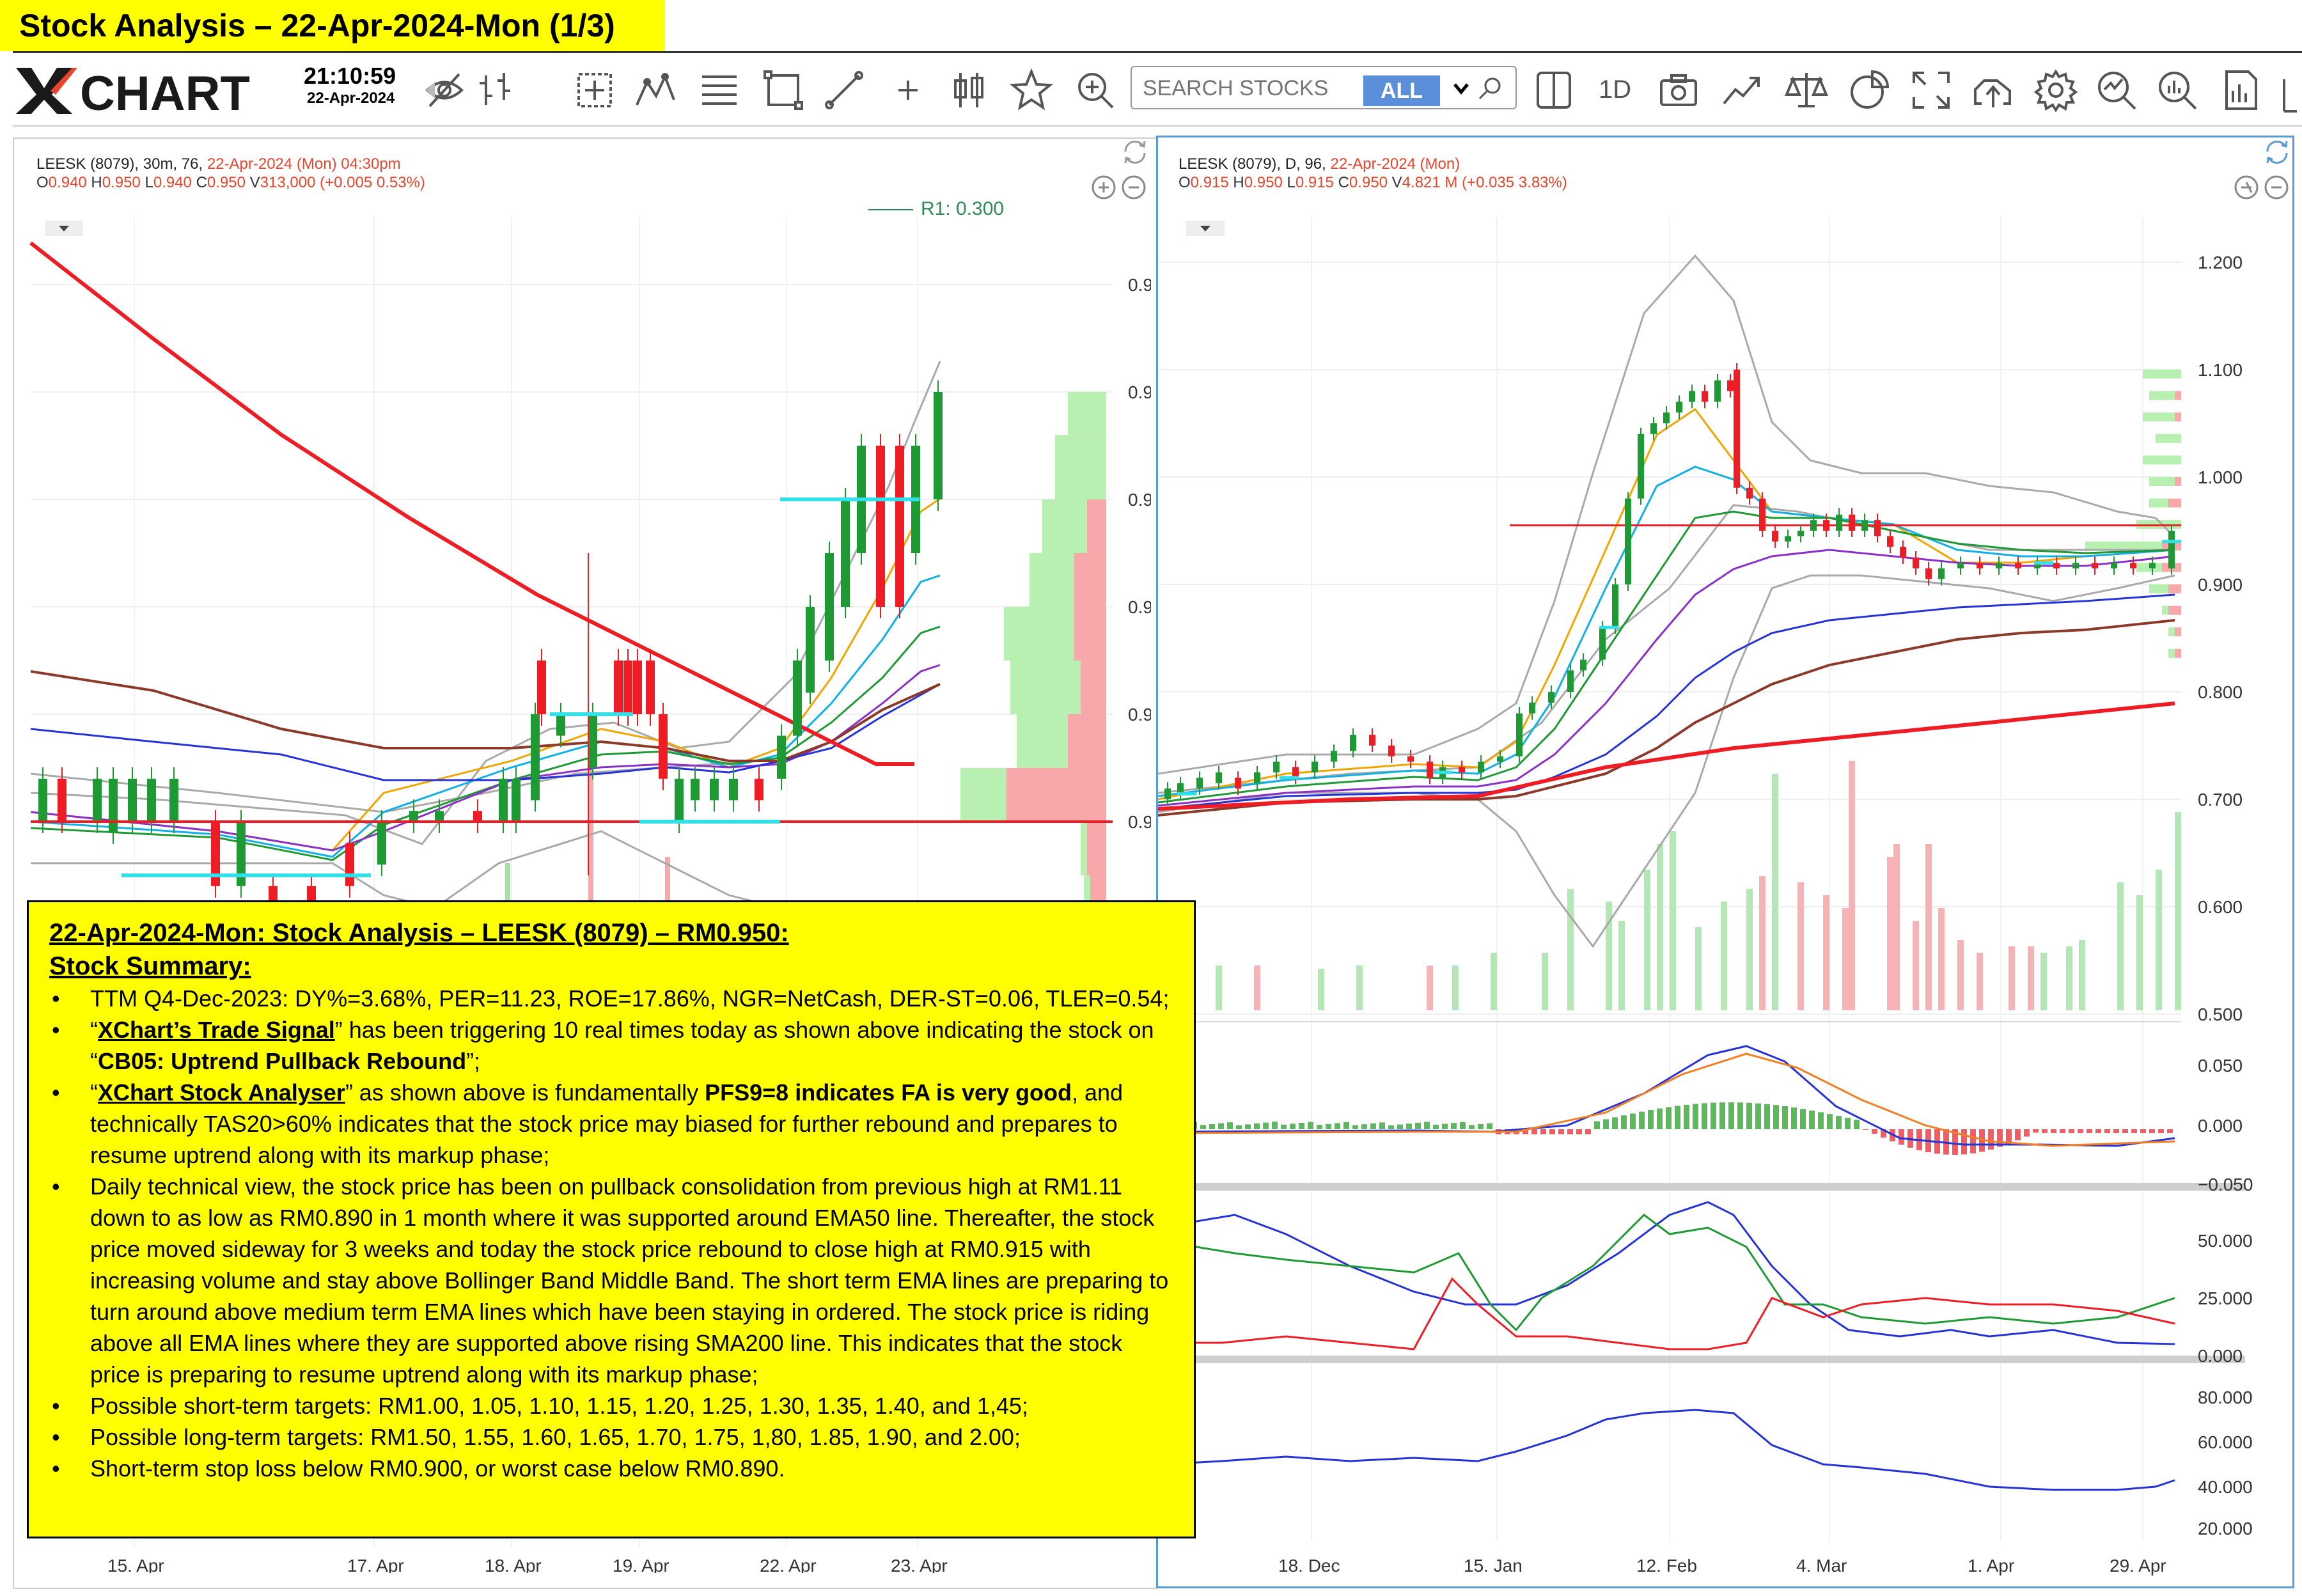 The width and height of the screenshot is (2302, 1596). Describe the element at coordinates (788, 1564) in the screenshot. I see `left-x-tick-label: 22. Apr` at that location.